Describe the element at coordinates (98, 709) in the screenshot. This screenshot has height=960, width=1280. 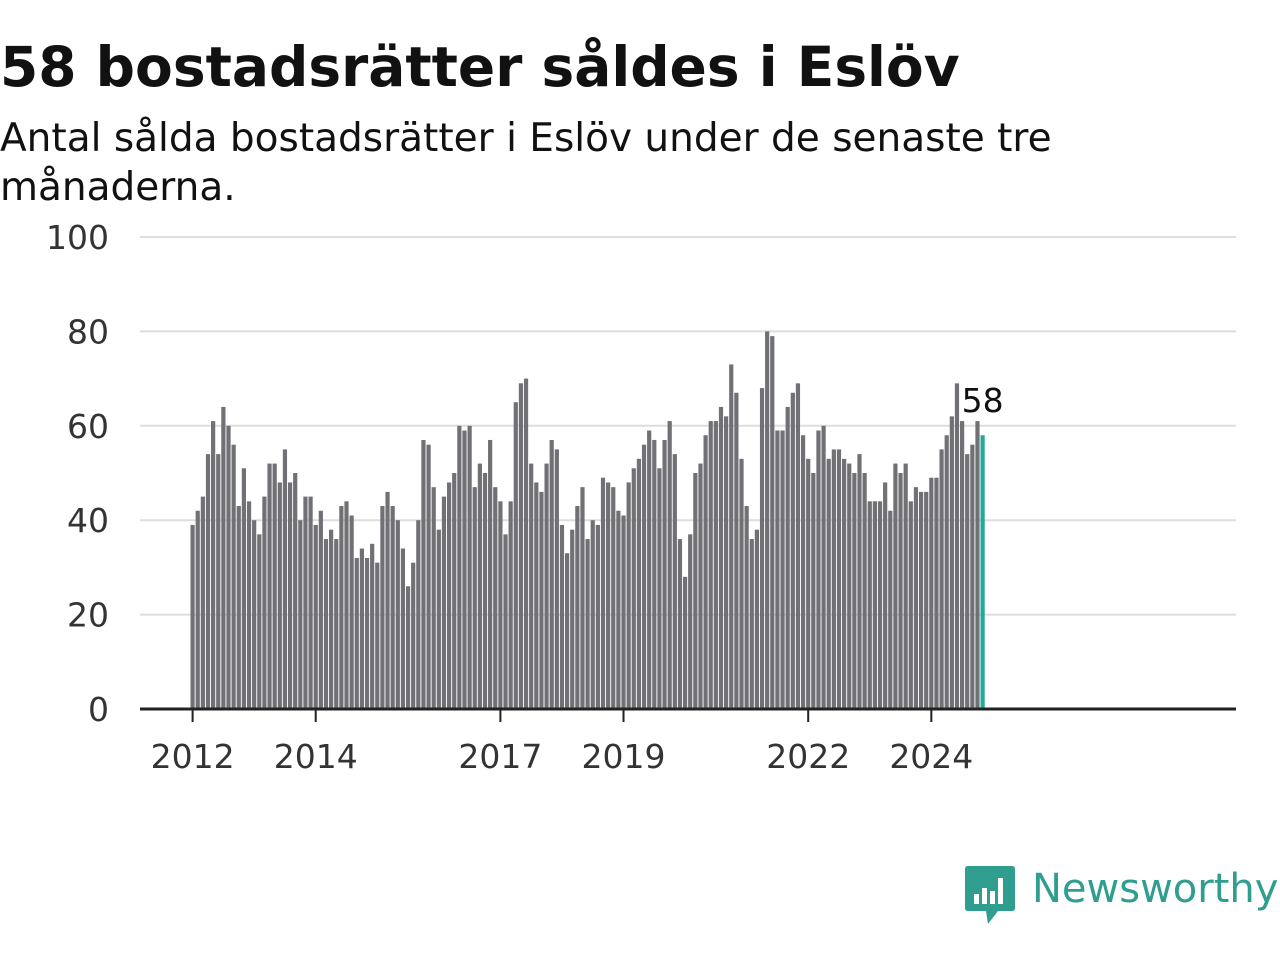
I see `y-tick-label: 0` at that location.